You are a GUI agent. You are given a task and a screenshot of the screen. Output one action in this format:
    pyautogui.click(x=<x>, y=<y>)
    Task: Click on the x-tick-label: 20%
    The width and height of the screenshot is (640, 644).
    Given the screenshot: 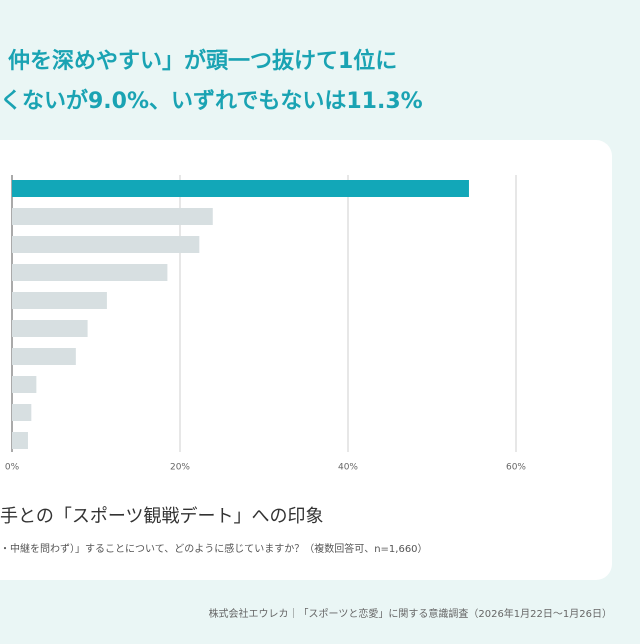 What is the action you would take?
    pyautogui.click(x=180, y=468)
    